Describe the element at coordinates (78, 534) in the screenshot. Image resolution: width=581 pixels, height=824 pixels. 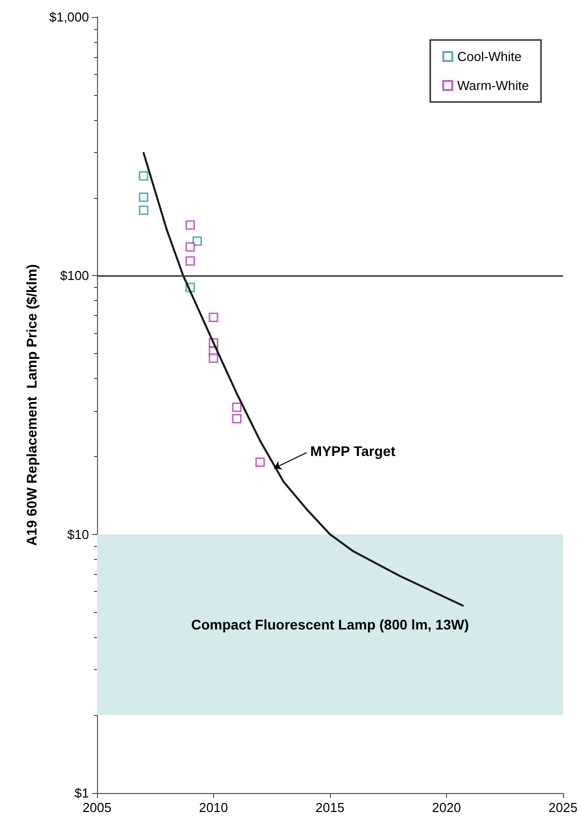
I see `y-tick-label: $10` at that location.